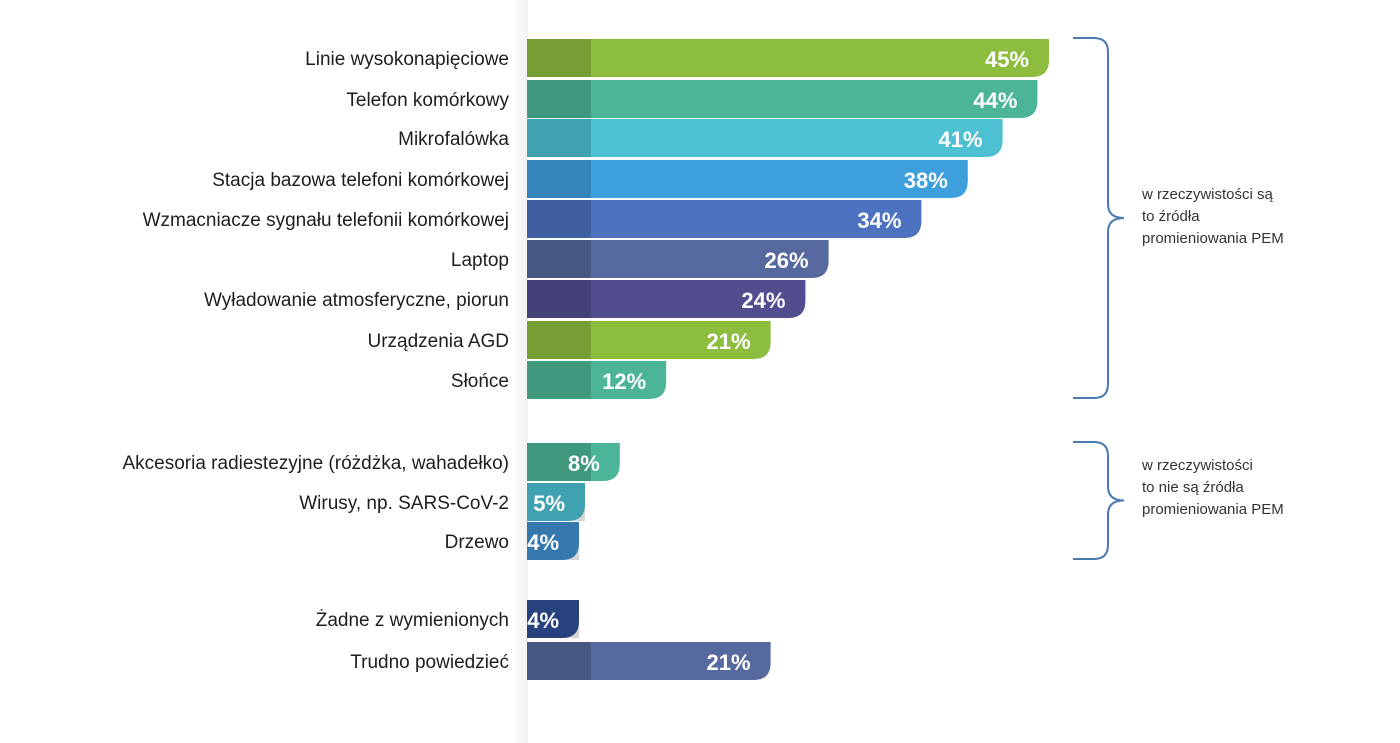  Describe the element at coordinates (584, 463) in the screenshot. I see `value-label: 8%` at that location.